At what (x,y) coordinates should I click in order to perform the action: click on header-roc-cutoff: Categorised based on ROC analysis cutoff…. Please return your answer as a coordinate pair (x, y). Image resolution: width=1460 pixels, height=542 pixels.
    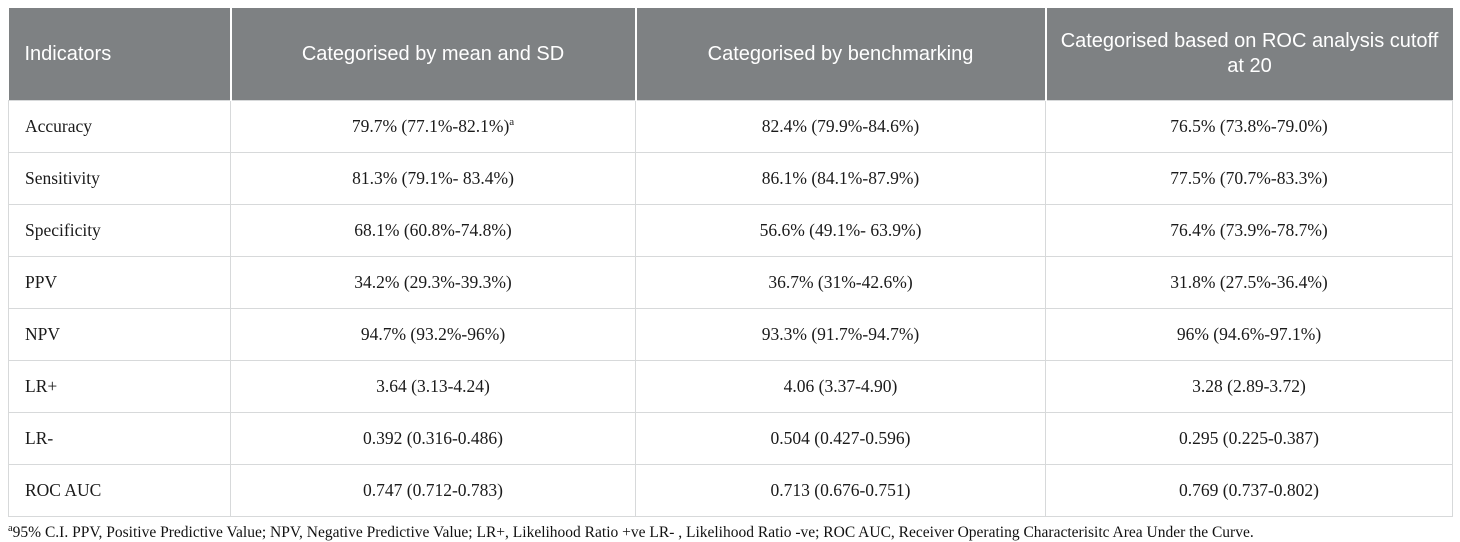
    Looking at the image, I should click on (1248, 54).